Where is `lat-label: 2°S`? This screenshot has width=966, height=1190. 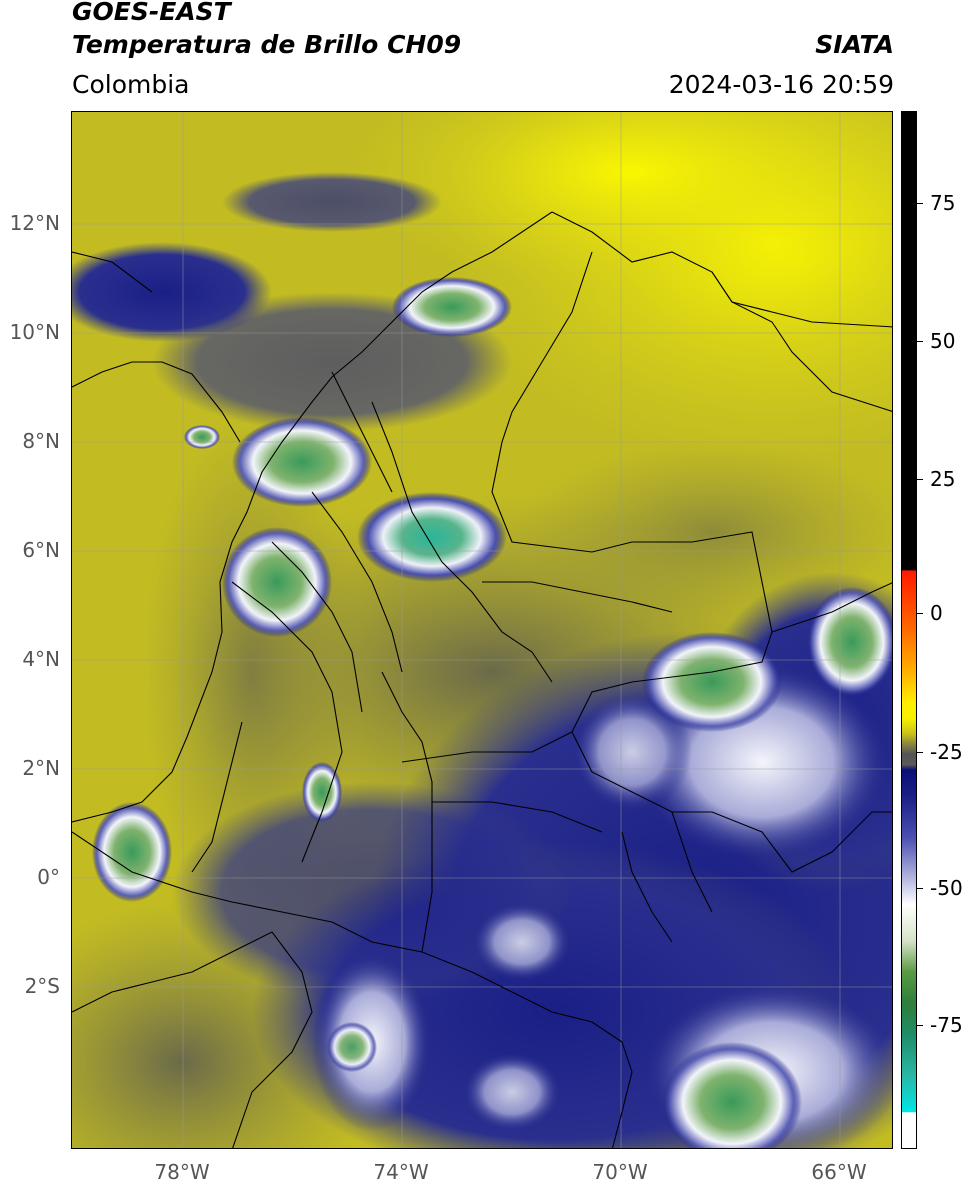 lat-label: 2°S is located at coordinates (42, 986).